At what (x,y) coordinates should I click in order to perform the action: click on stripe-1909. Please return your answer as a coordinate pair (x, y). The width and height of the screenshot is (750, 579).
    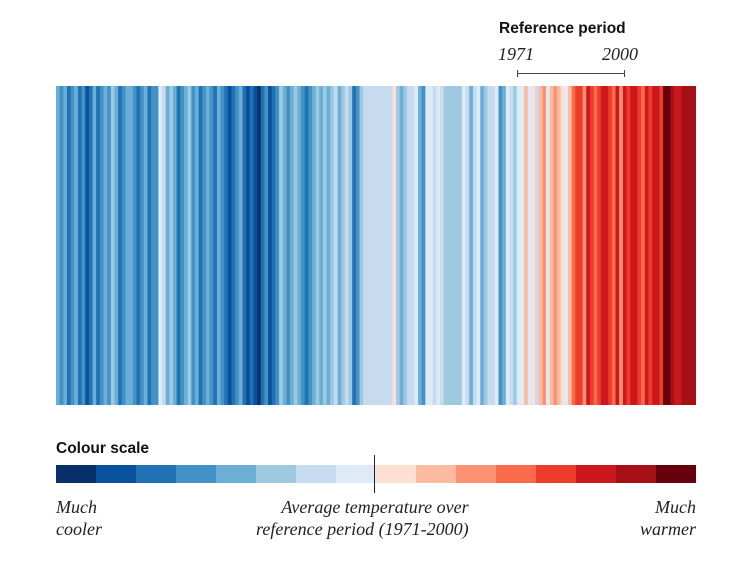
    Looking at the image, I should click on (273, 245).